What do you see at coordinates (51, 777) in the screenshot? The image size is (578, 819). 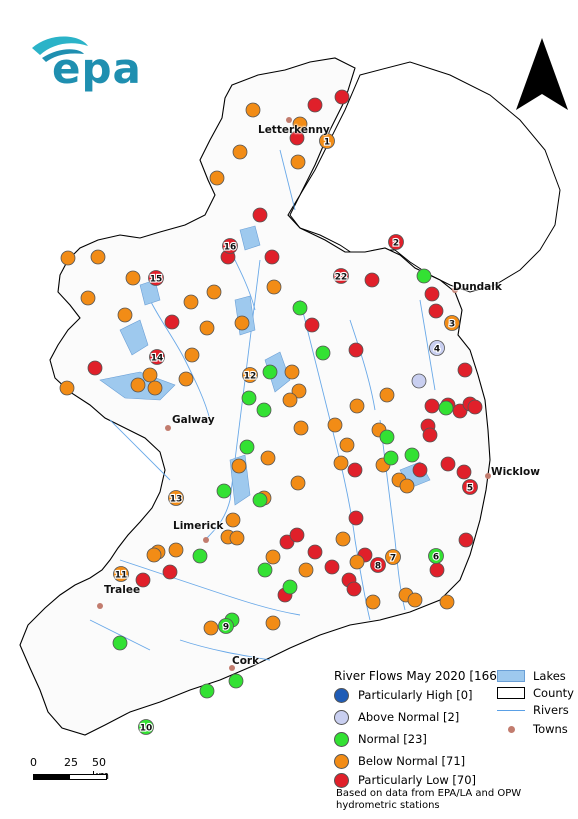 I see `scale-bar-black` at bounding box center [51, 777].